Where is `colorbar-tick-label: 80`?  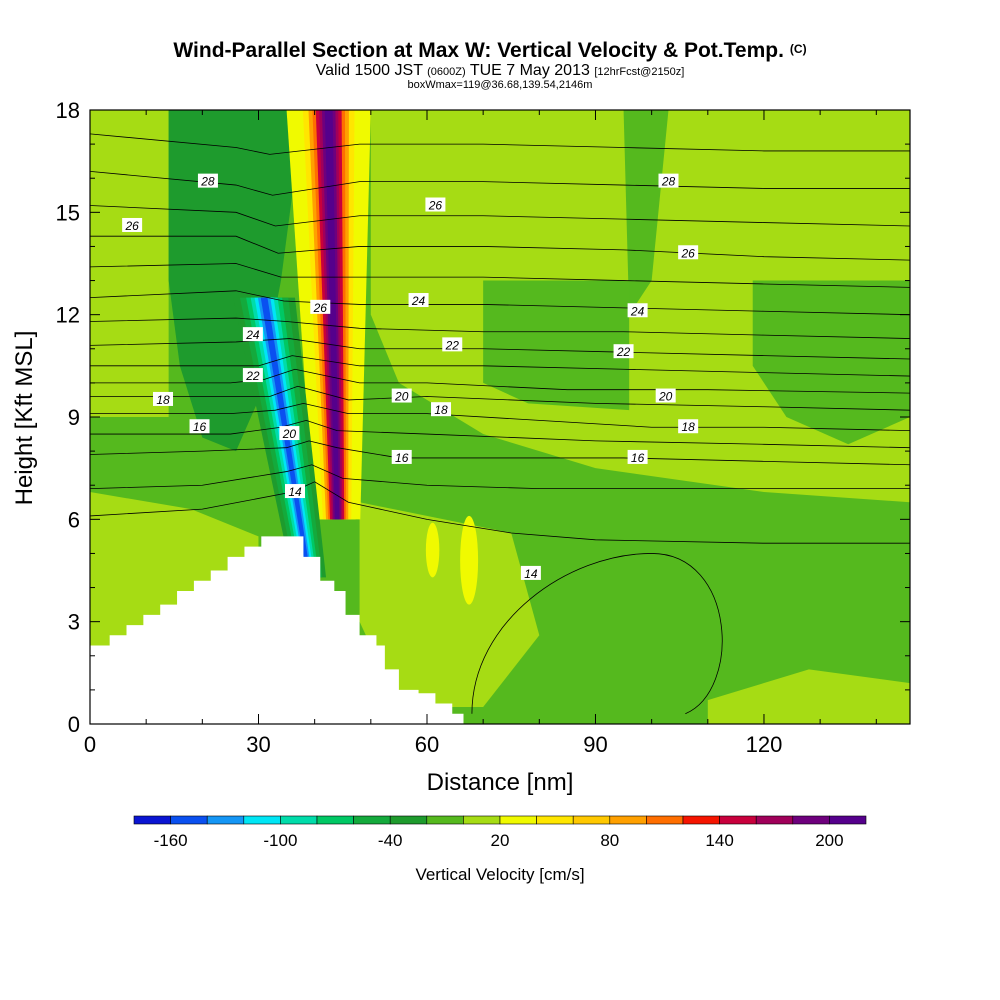 colorbar-tick-label: 80 is located at coordinates (609, 840).